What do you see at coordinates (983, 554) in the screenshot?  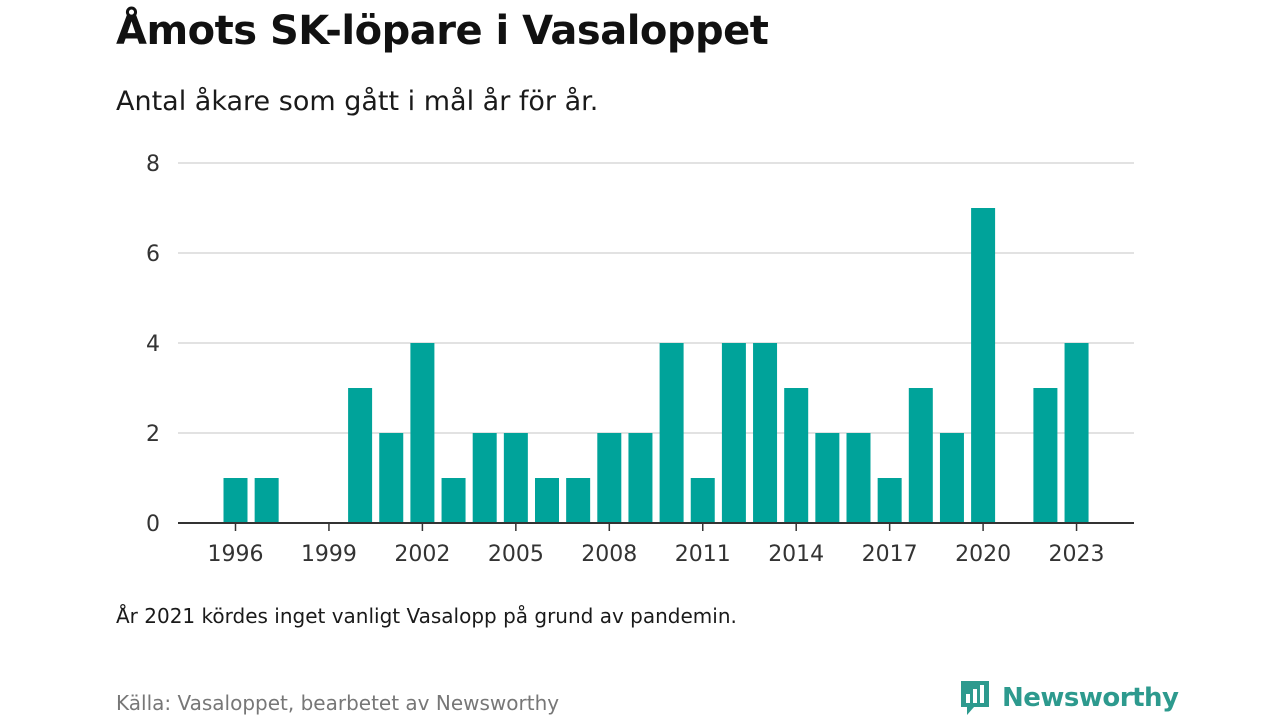 I see `x-tick-label: 2020` at bounding box center [983, 554].